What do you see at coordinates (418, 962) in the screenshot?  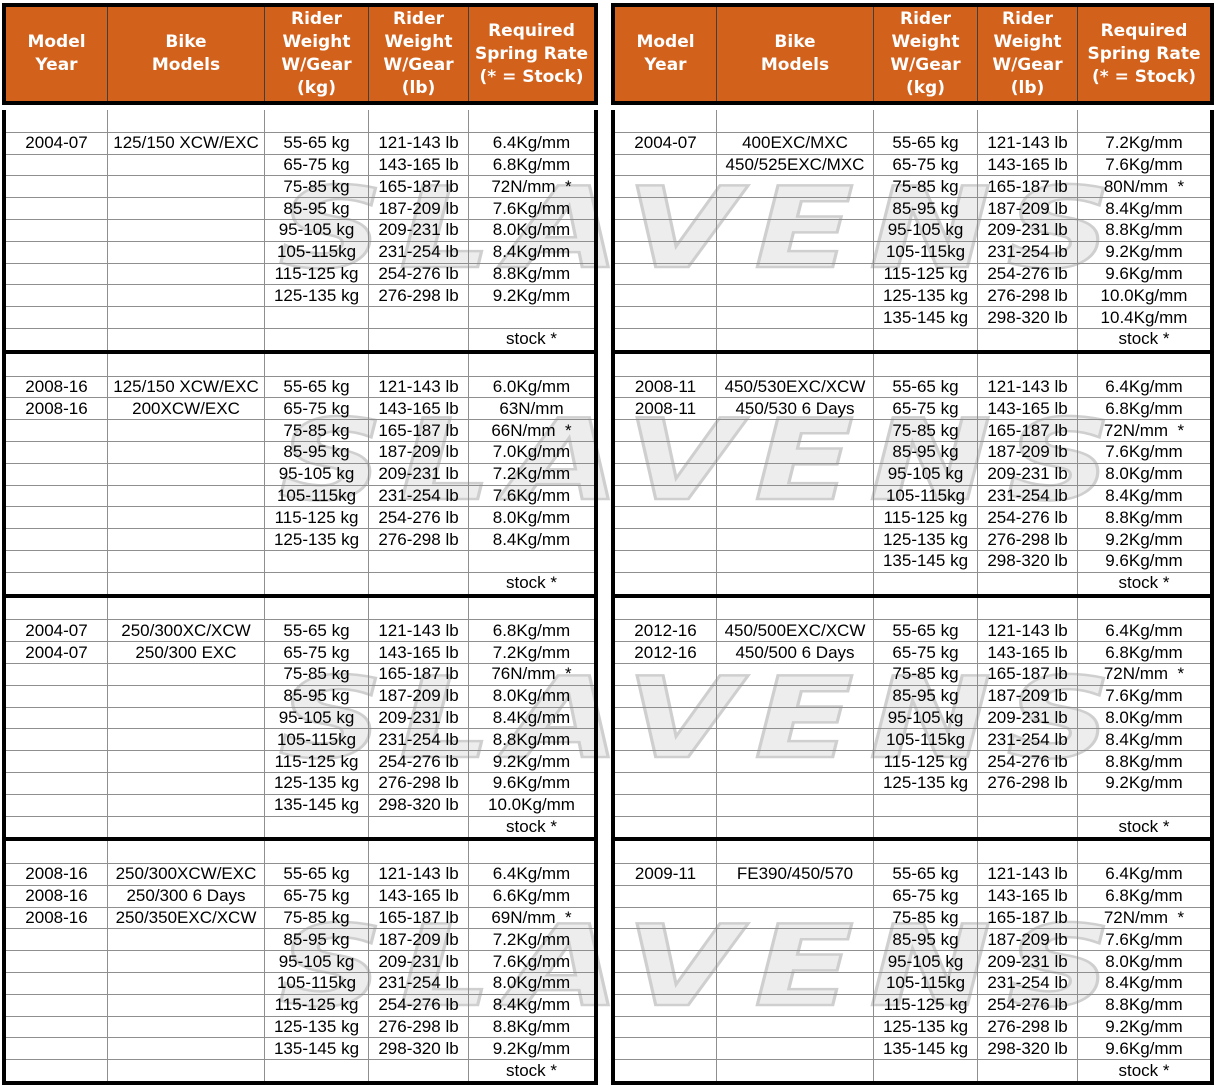 I see `cell-weight-lb: 209-231 lb` at bounding box center [418, 962].